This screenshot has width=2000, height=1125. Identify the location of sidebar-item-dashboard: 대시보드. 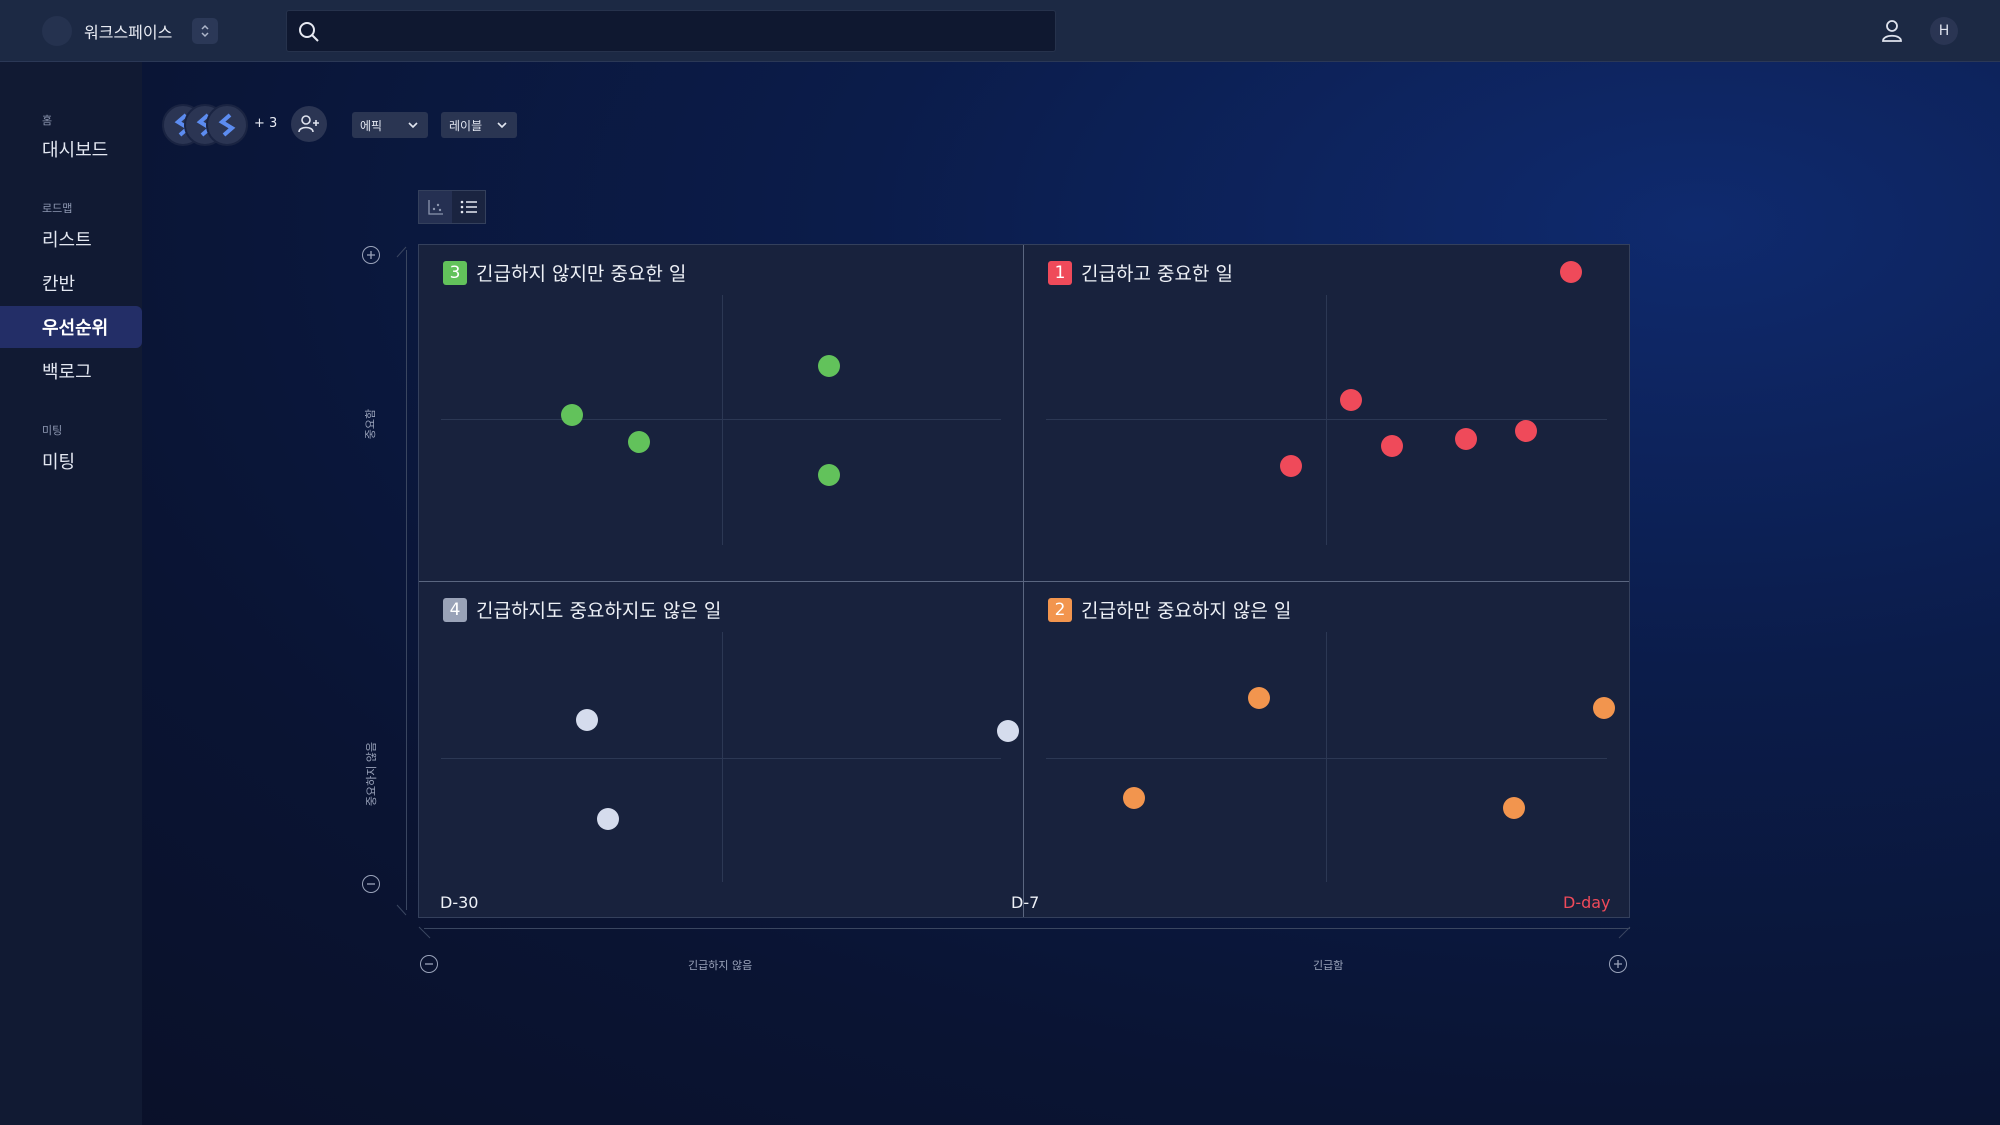
(75, 150).